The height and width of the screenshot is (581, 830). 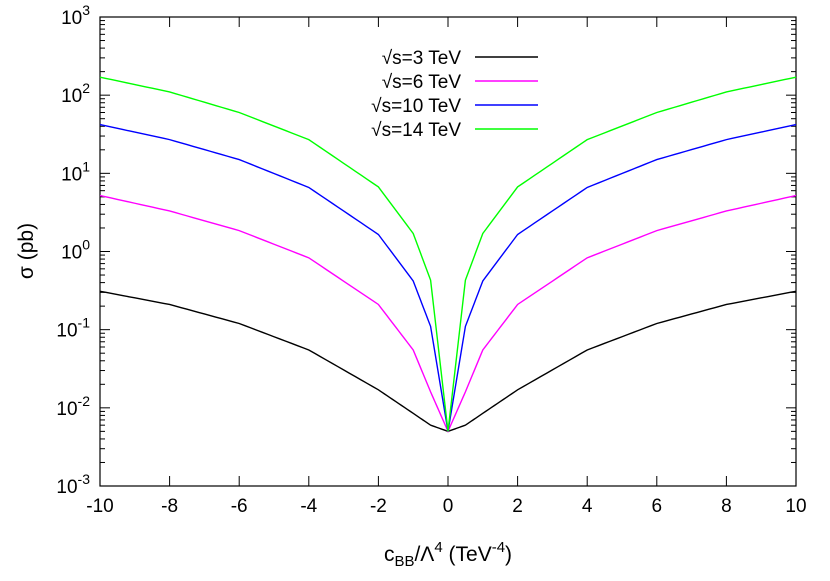 What do you see at coordinates (726, 506) in the screenshot?
I see `x-tick-label: 8` at bounding box center [726, 506].